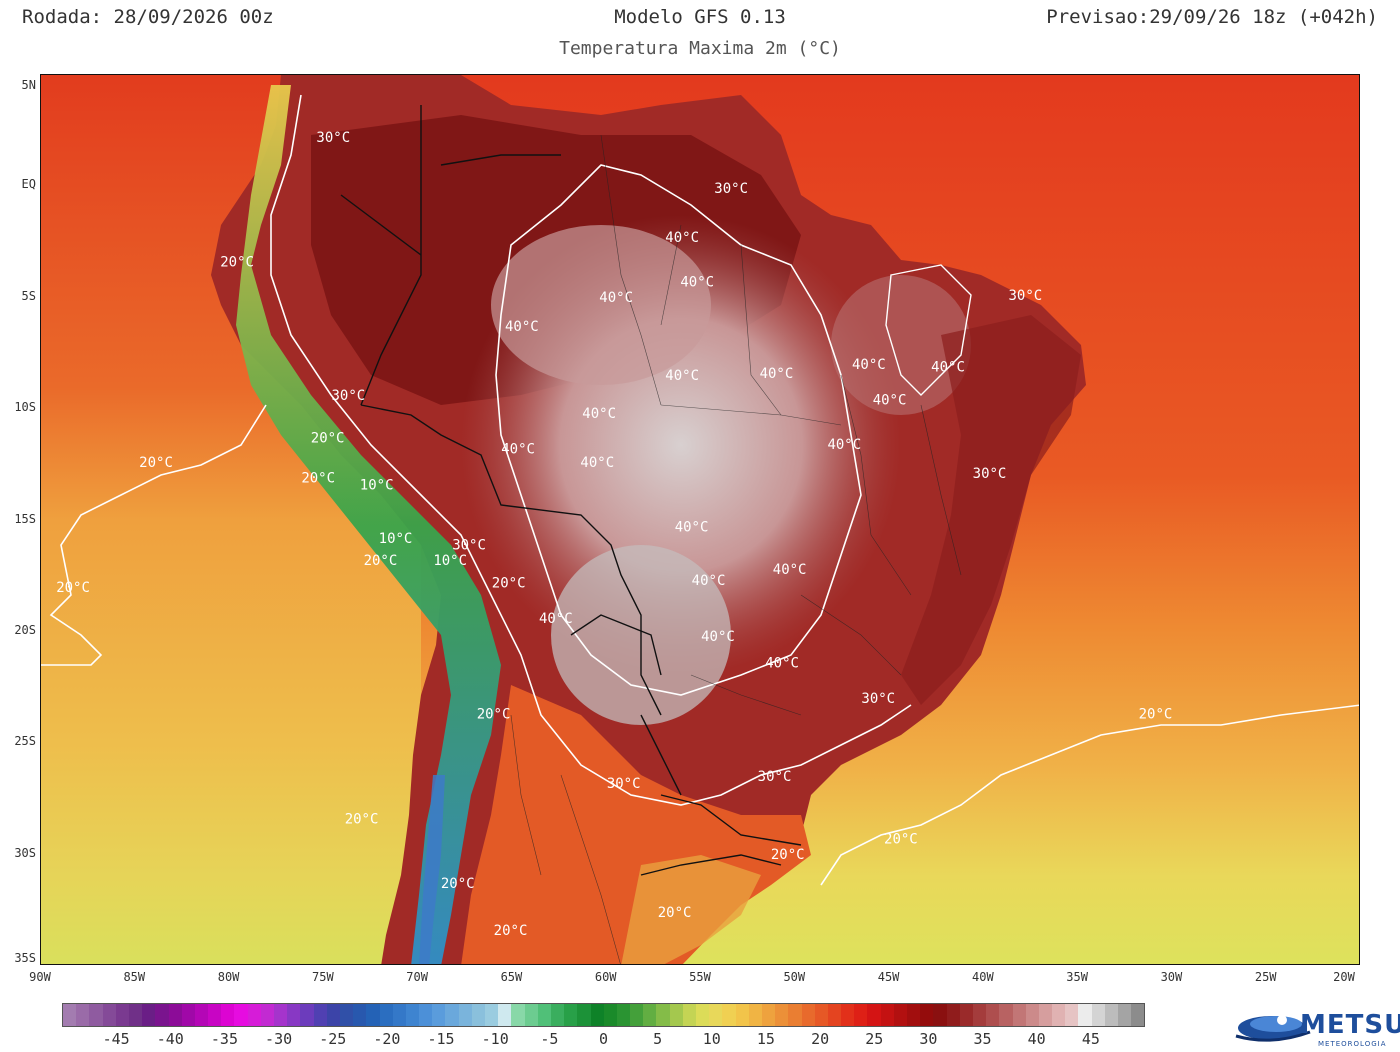 The width and height of the screenshot is (1400, 1052). I want to click on colorbar-tick-label: 15, so click(765, 1039).